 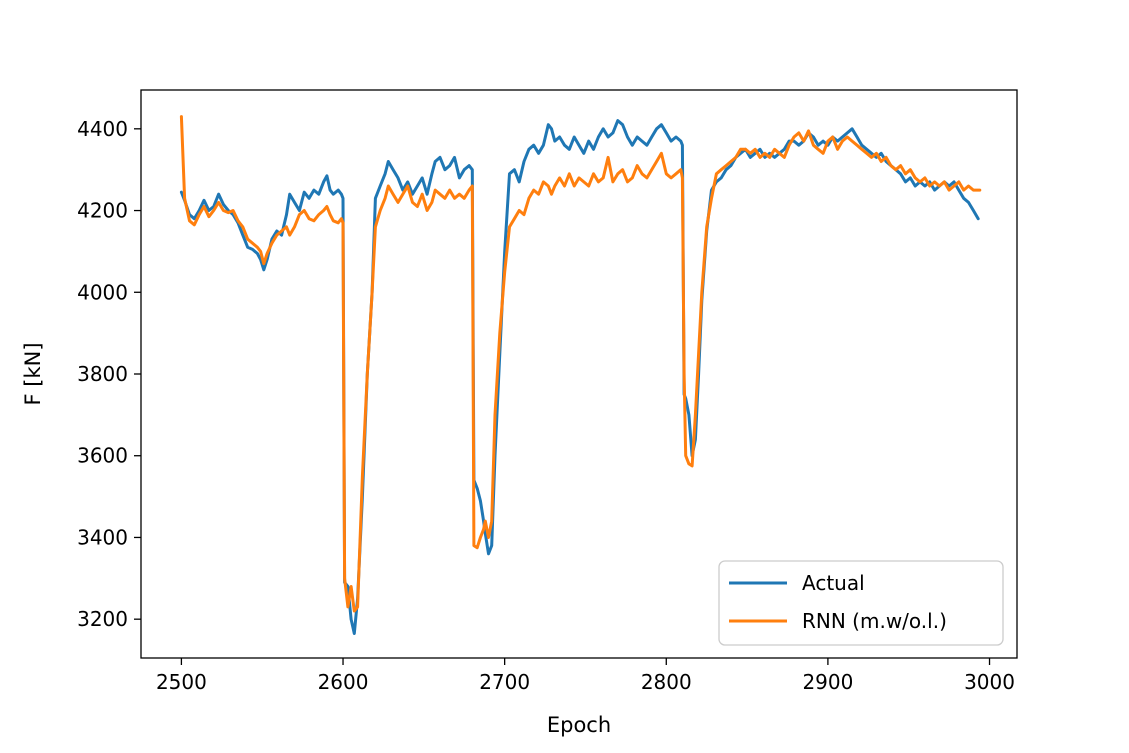 What do you see at coordinates (102, 211) in the screenshot?
I see `y-tick-label: 4200` at bounding box center [102, 211].